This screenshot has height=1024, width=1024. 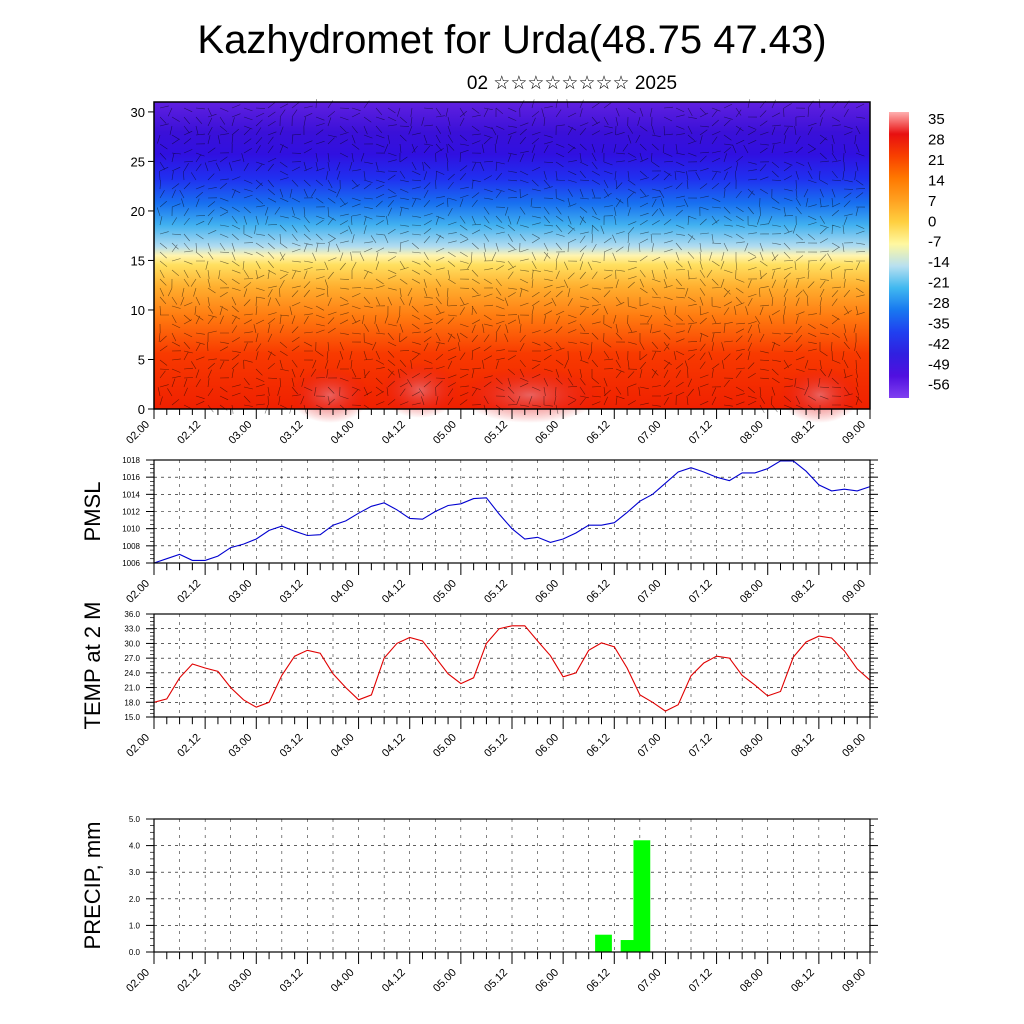 What do you see at coordinates (932, 201) in the screenshot?
I see `colorbar-label: 7` at bounding box center [932, 201].